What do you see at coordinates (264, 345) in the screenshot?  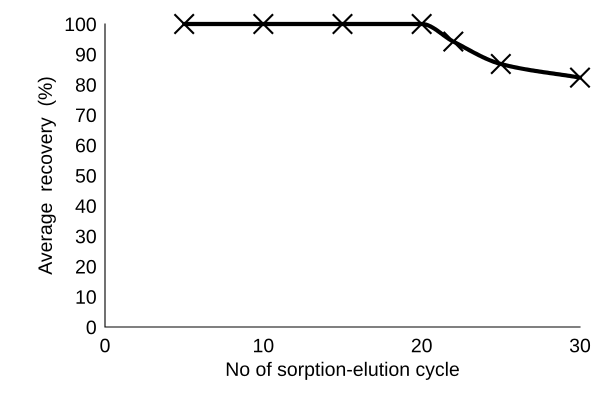 I see `x-tick-label: 10` at bounding box center [264, 345].